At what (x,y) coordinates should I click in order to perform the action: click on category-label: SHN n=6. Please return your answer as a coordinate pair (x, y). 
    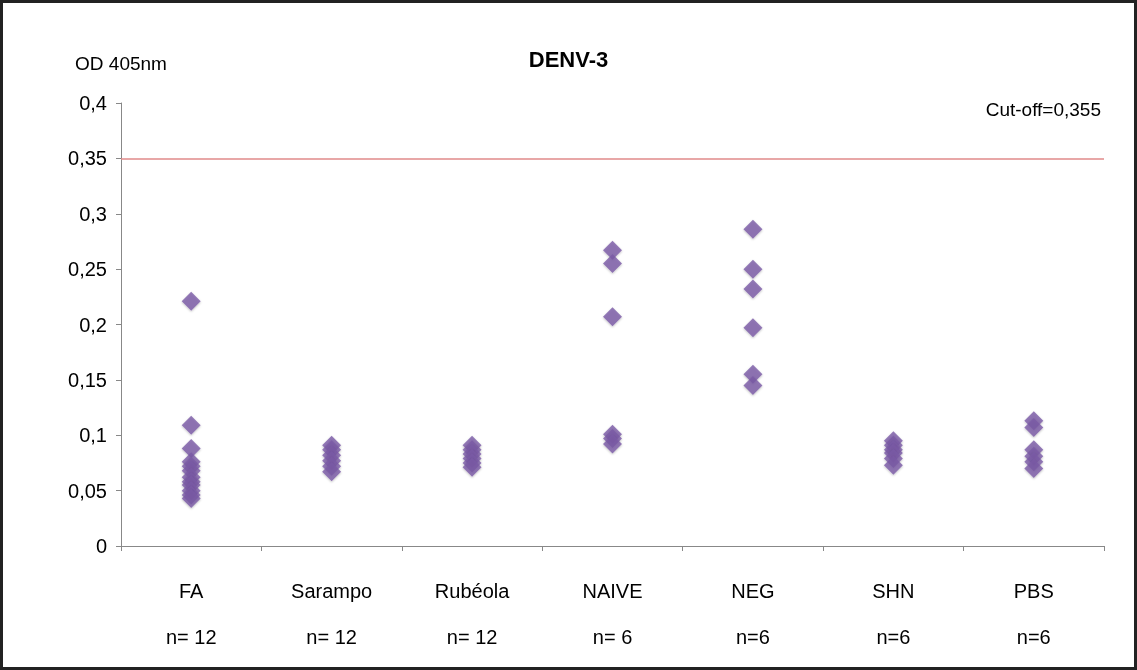
    Looking at the image, I should click on (893, 614).